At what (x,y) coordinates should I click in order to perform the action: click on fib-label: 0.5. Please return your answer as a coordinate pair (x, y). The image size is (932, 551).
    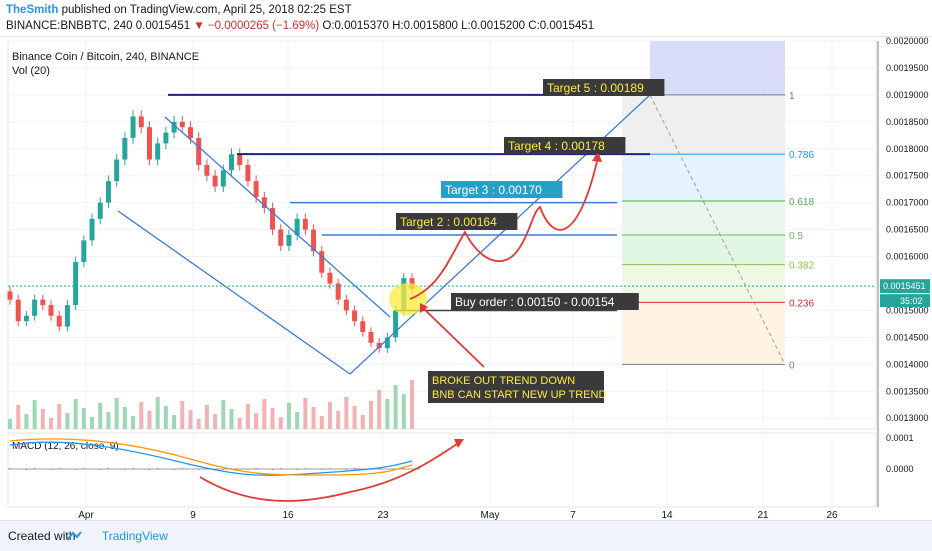
    Looking at the image, I should click on (796, 236).